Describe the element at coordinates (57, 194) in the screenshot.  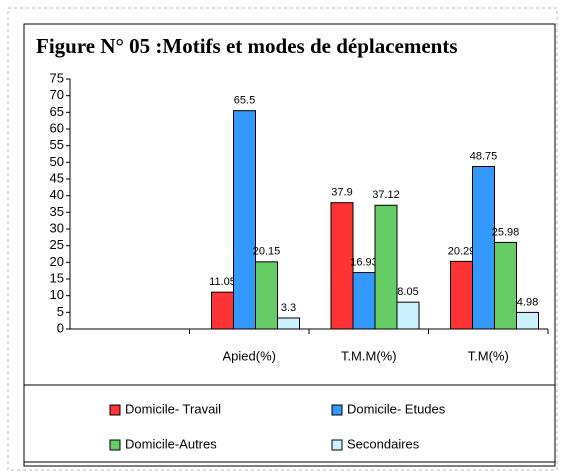
I see `y-tick-label: 40` at that location.